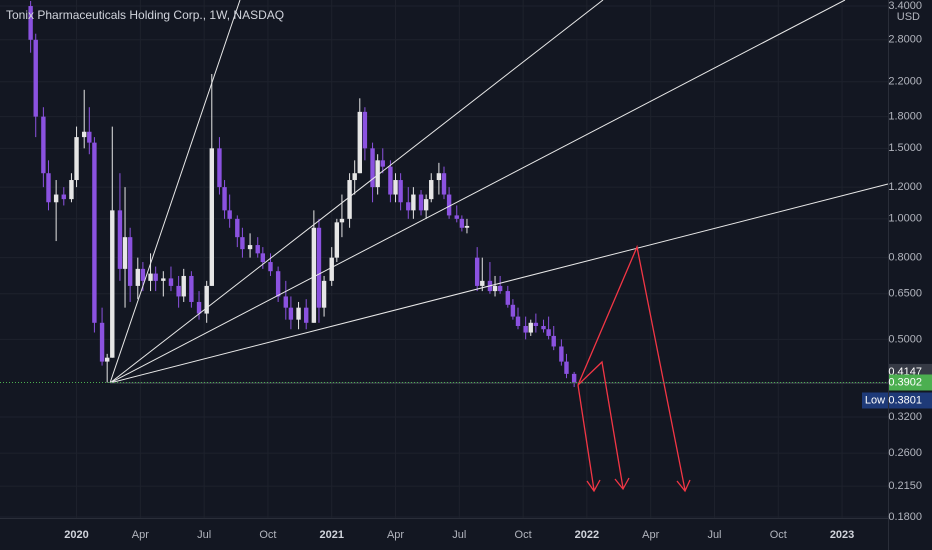  What do you see at coordinates (204, 535) in the screenshot?
I see `x-tick-label: Jul` at bounding box center [204, 535].